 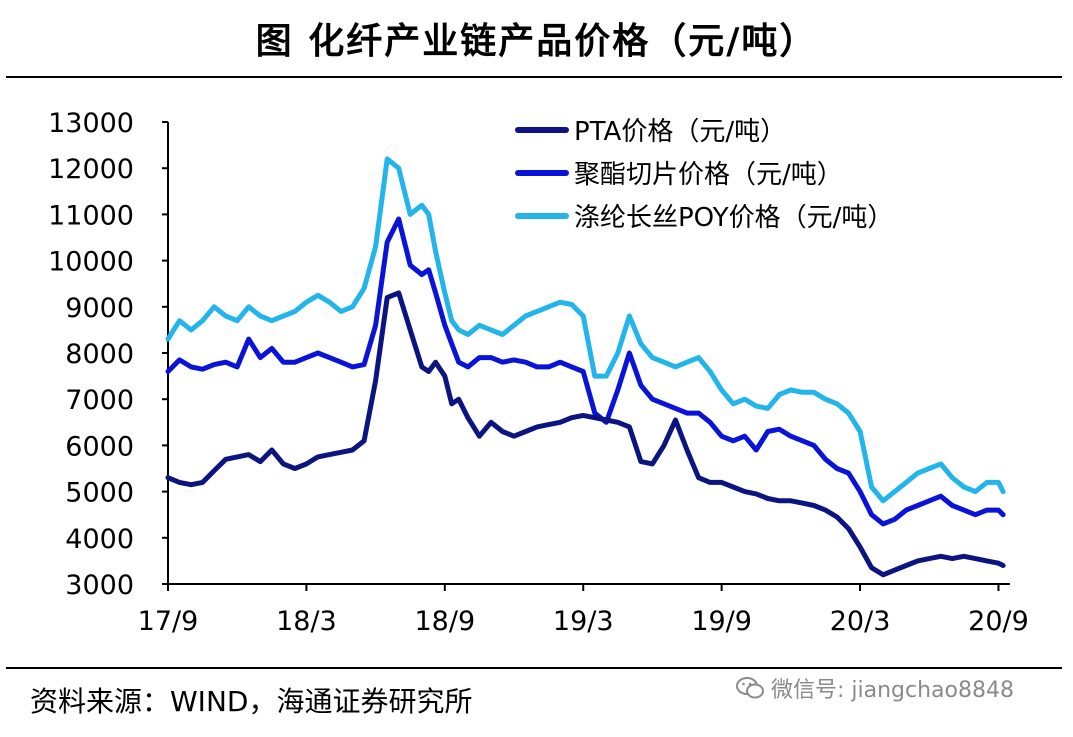 I want to click on legend-label-0: PTA价格（元/吨）, so click(x=680, y=132).